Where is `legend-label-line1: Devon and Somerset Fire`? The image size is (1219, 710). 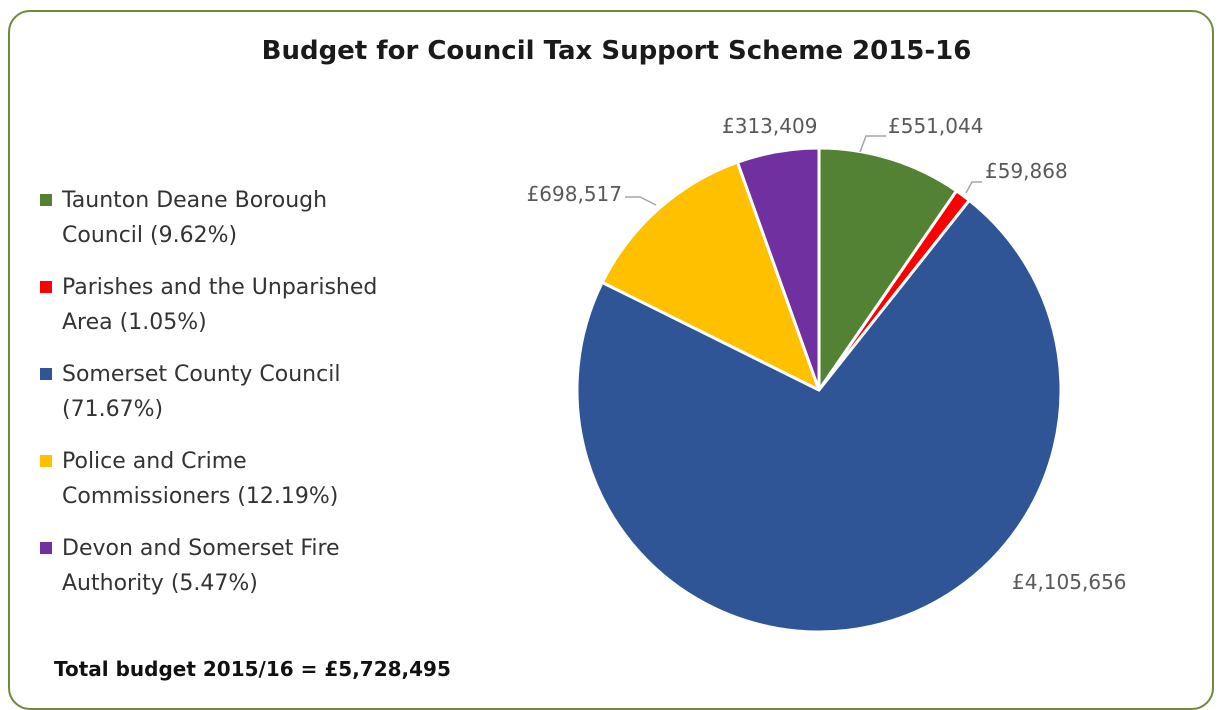
legend-label-line1: Devon and Somerset Fire is located at coordinates (201, 548).